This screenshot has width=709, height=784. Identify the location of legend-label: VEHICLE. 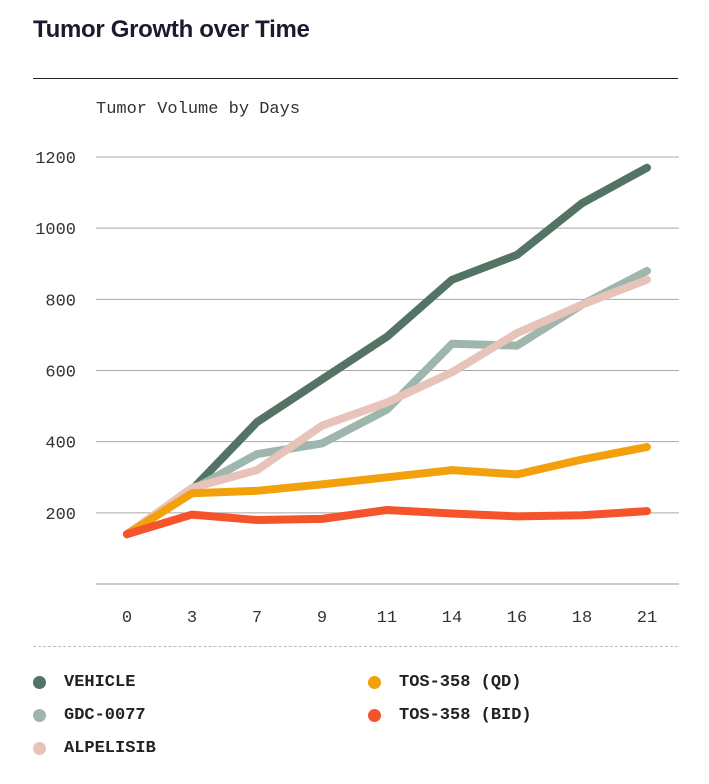
(100, 682).